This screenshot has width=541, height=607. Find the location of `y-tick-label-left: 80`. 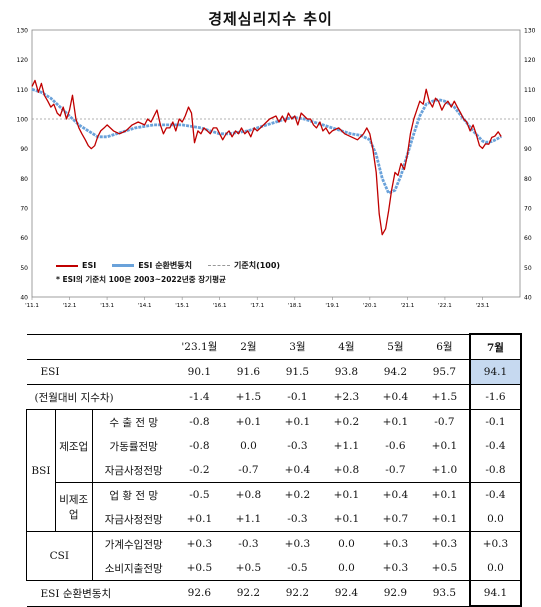

y-tick-label-left: 80 is located at coordinates (24, 179).